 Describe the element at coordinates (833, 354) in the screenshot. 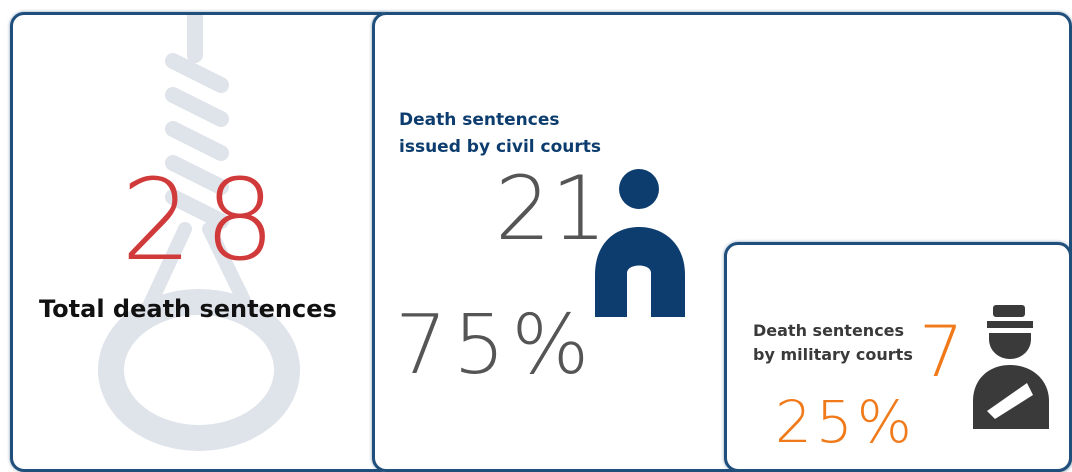

I see `military-label-line-2: by military courts` at that location.